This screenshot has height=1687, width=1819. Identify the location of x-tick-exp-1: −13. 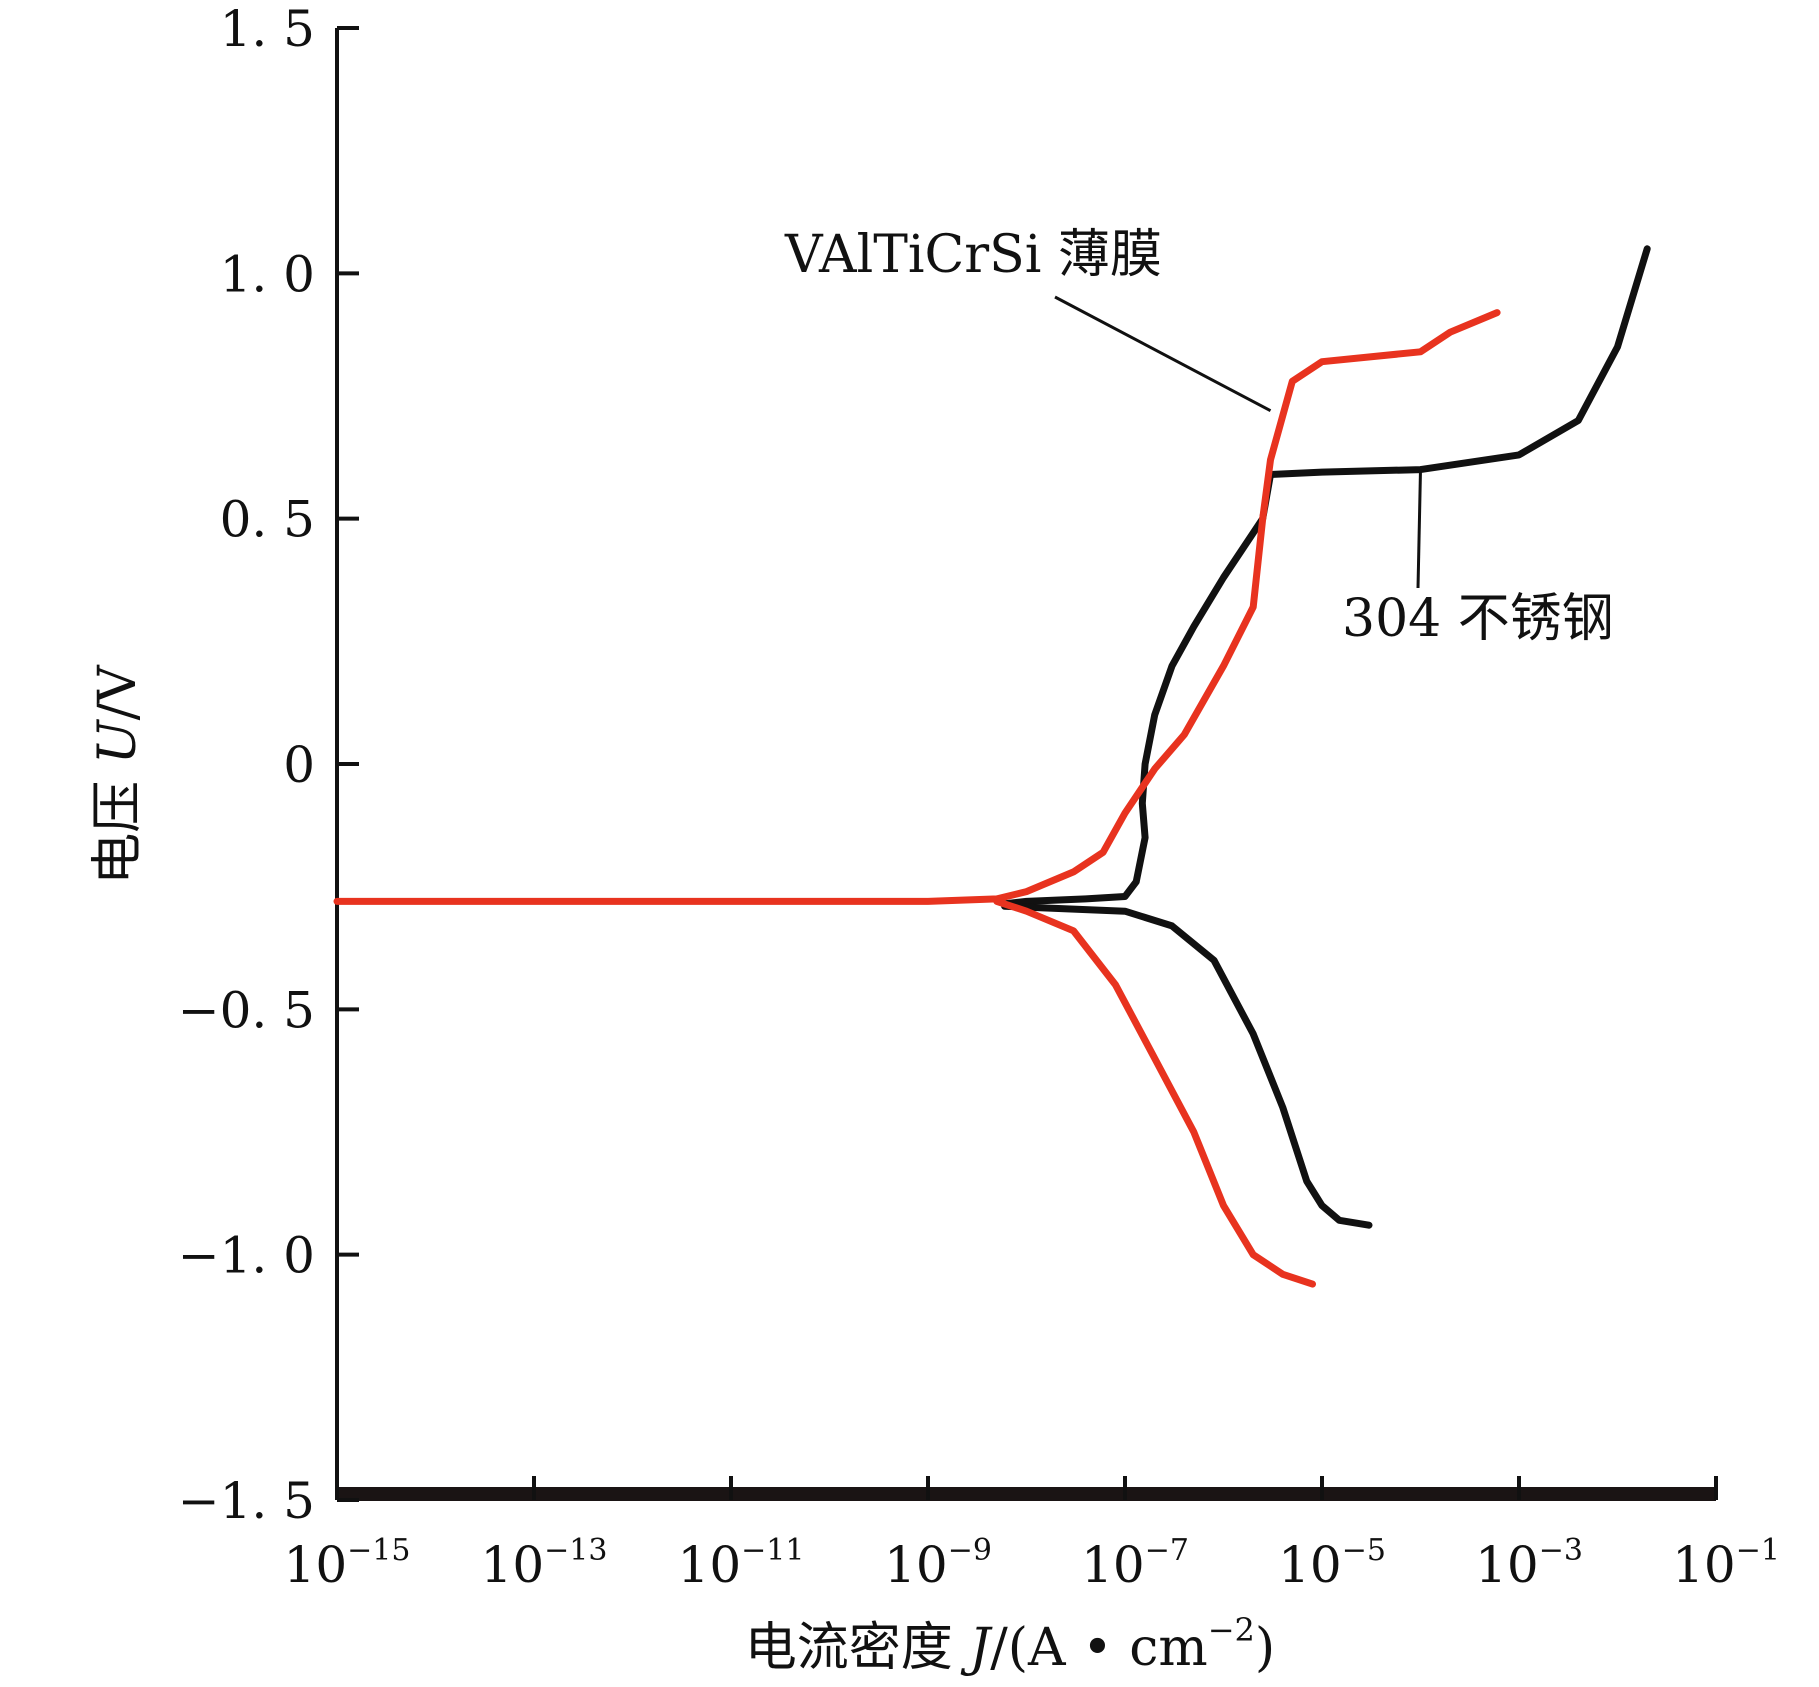
(575, 1550).